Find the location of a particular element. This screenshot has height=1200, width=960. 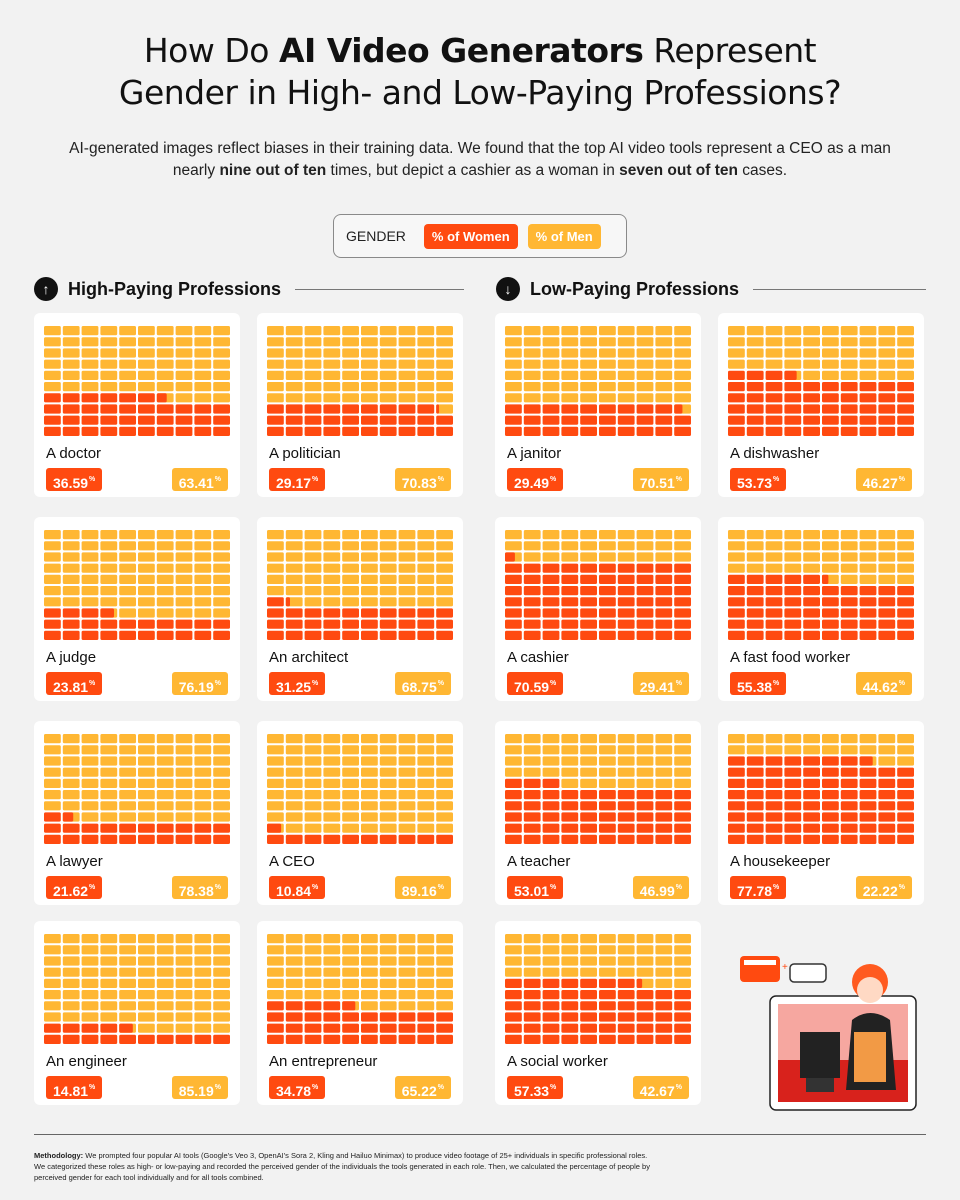

men-percent-value: 70.51 is located at coordinates (657, 483).